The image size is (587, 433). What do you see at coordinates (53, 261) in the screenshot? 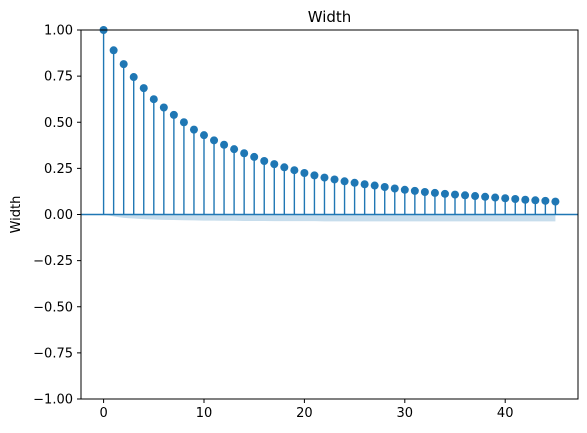
I see `y-tick-label: −0.25` at bounding box center [53, 261].